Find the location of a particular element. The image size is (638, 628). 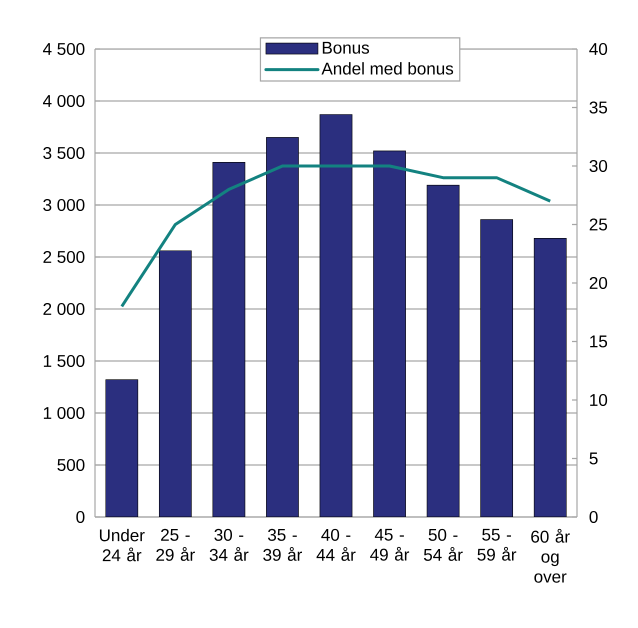

x-tick-label: 30 - 34 år is located at coordinates (229, 544).